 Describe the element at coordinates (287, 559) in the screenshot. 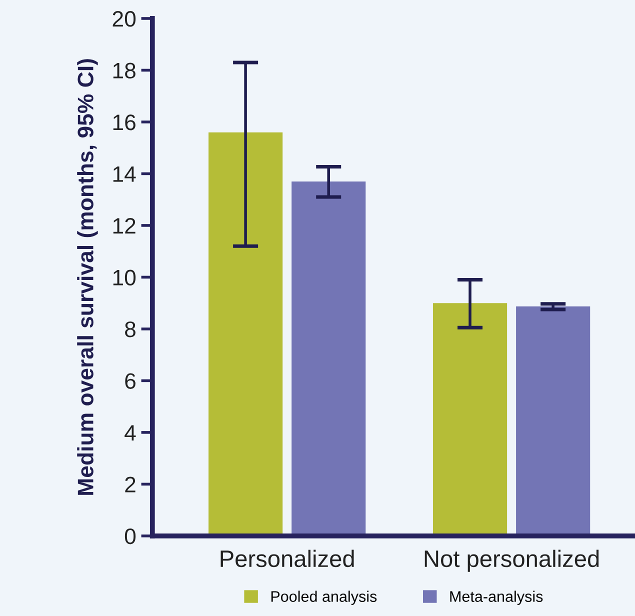

I see `x-tick-label: Personalized` at that location.